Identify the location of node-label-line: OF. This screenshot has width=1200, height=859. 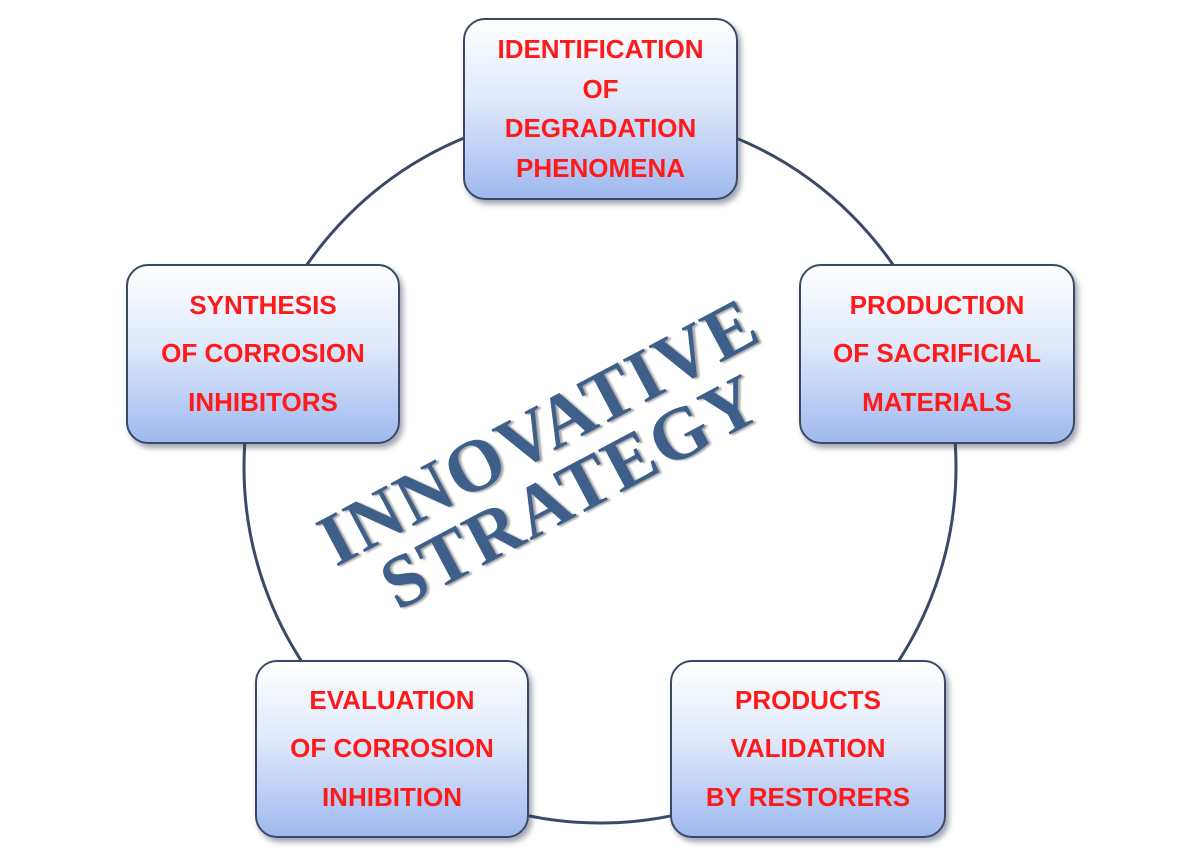
(600, 88).